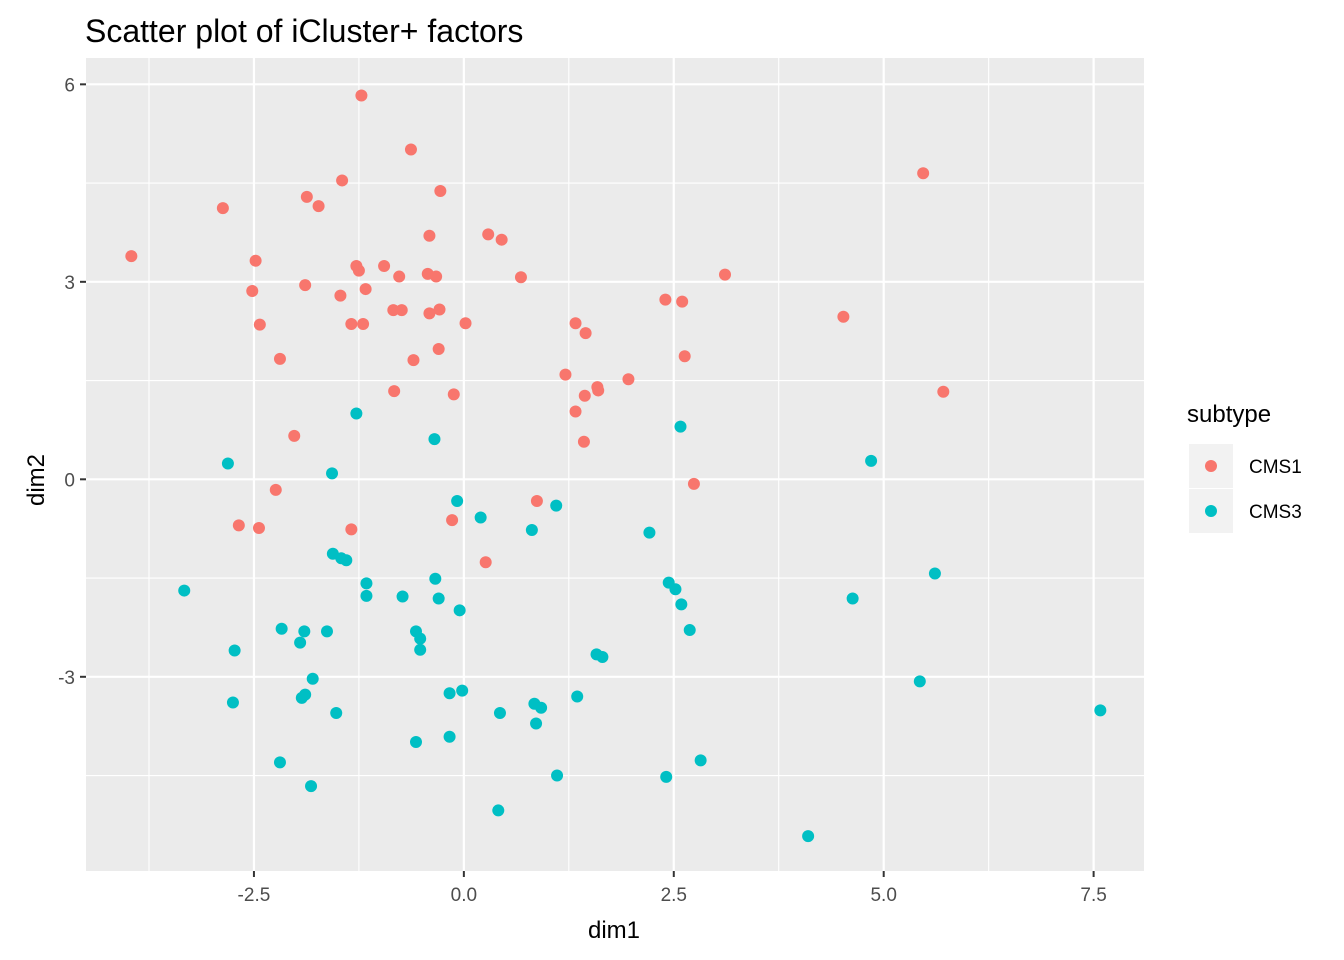 Image resolution: width=1344 pixels, height=960 pixels. What do you see at coordinates (614, 930) in the screenshot?
I see `x-axis-label: dim1` at bounding box center [614, 930].